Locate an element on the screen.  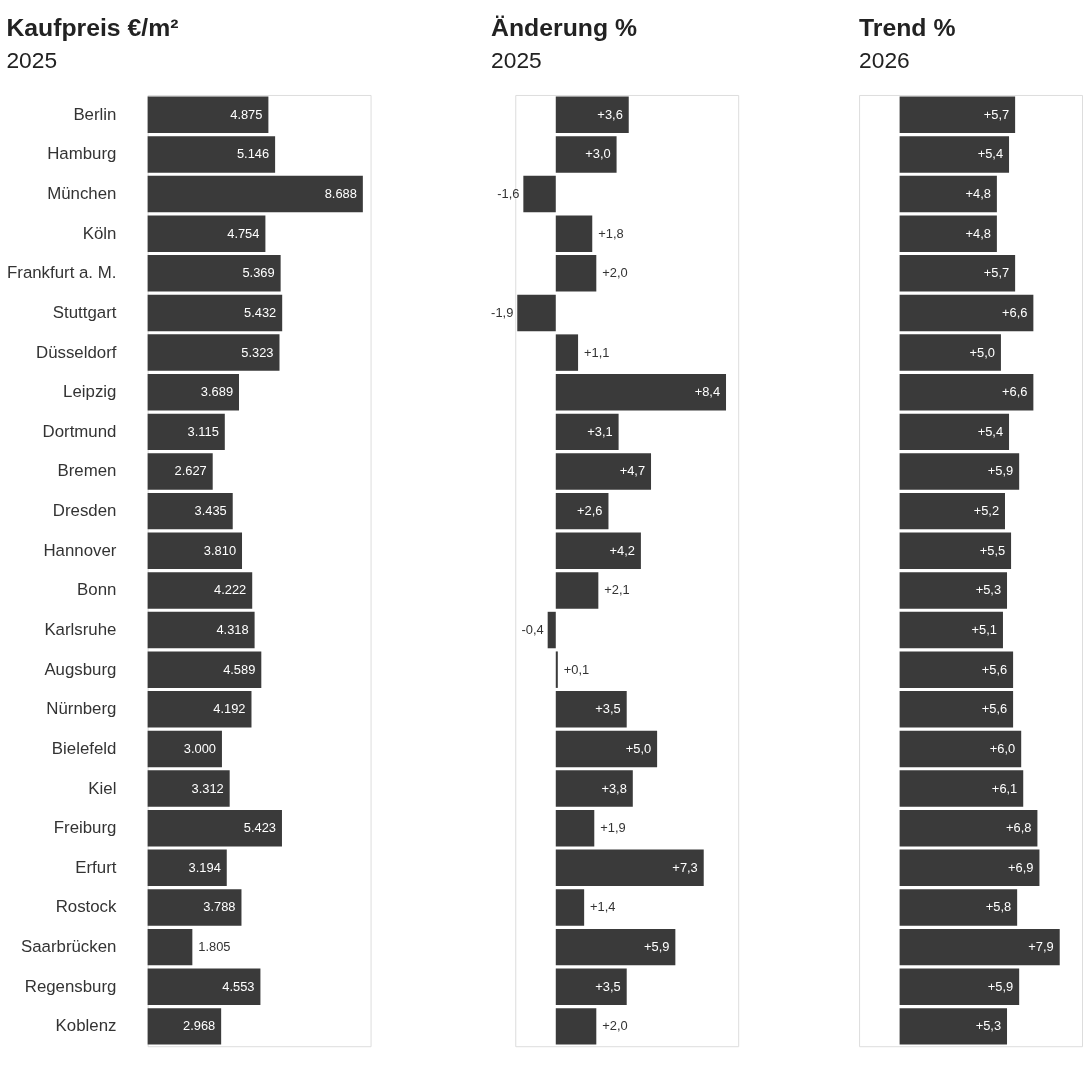
y-tick-label: Koblenz is located at coordinates (86, 1026).